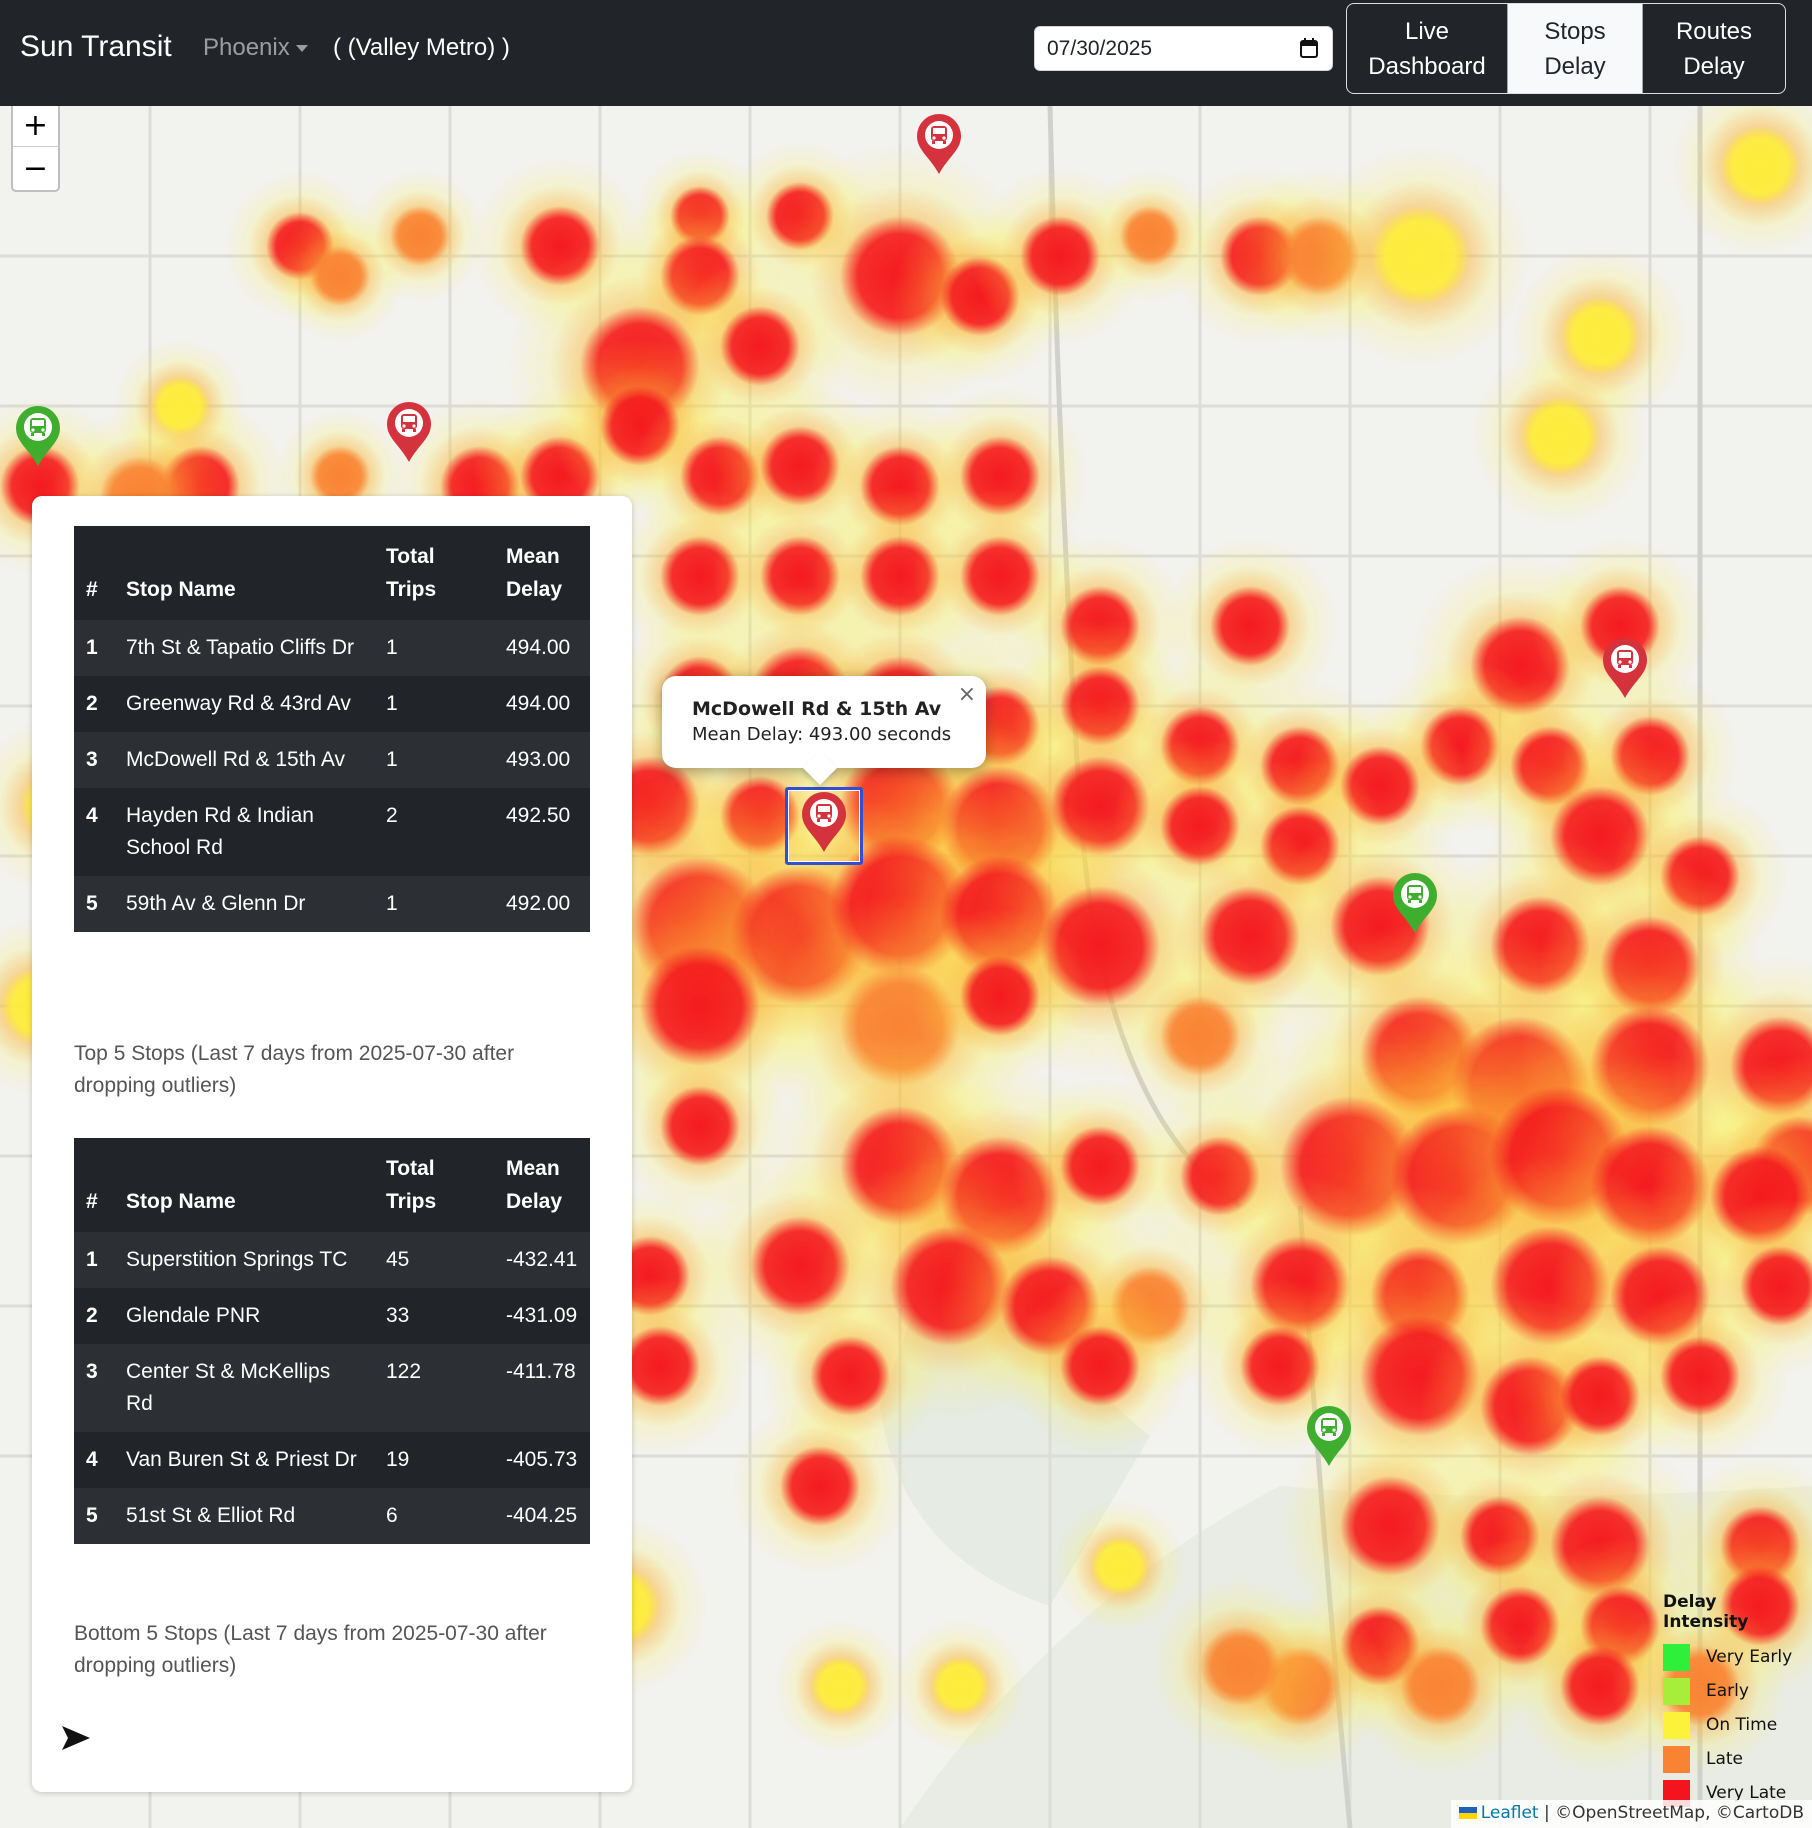 The image size is (1812, 1828). What do you see at coordinates (1509, 1813) in the screenshot?
I see `leaflet-link: Leaflet` at bounding box center [1509, 1813].